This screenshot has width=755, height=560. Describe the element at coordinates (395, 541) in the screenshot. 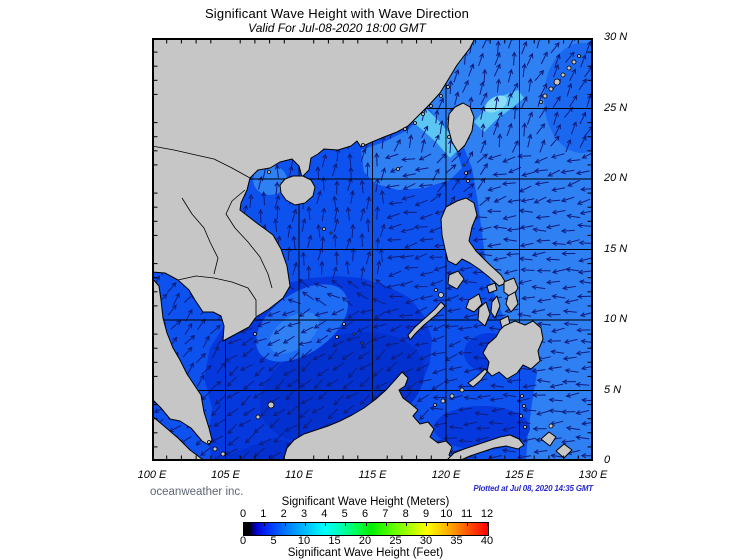

I see `colorbar-tick-value: 25` at that location.